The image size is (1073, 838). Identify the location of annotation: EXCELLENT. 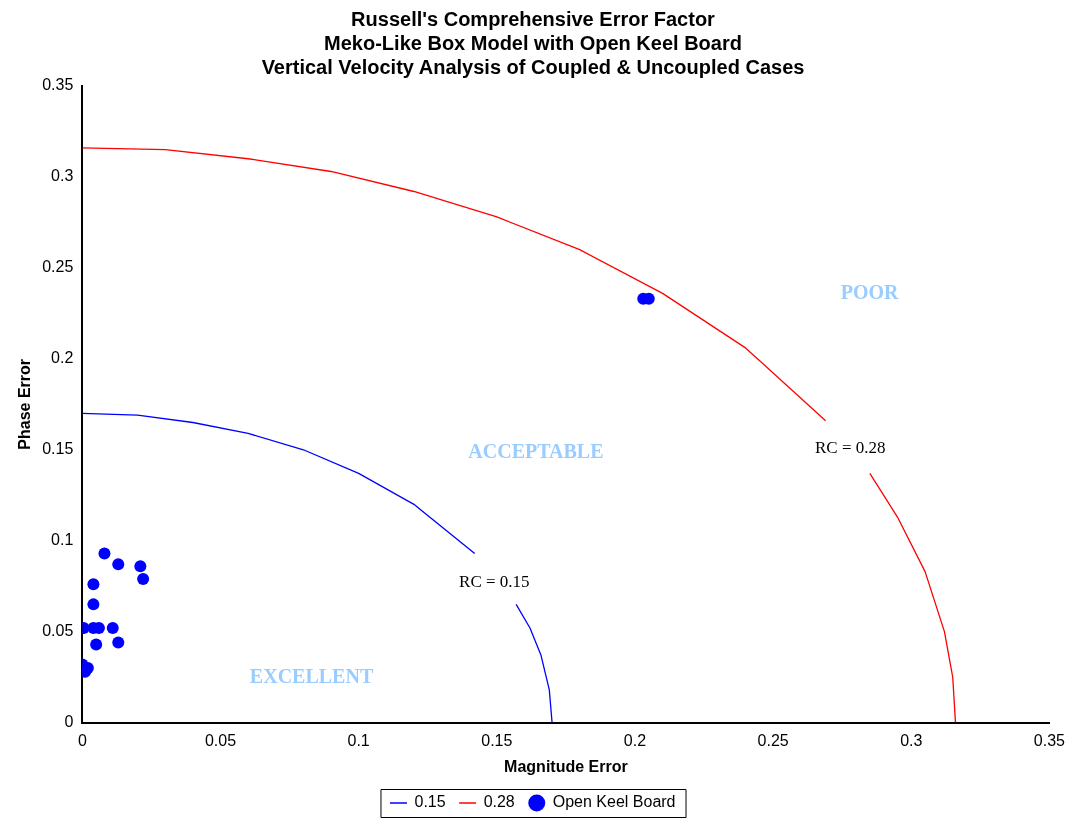
(311, 675).